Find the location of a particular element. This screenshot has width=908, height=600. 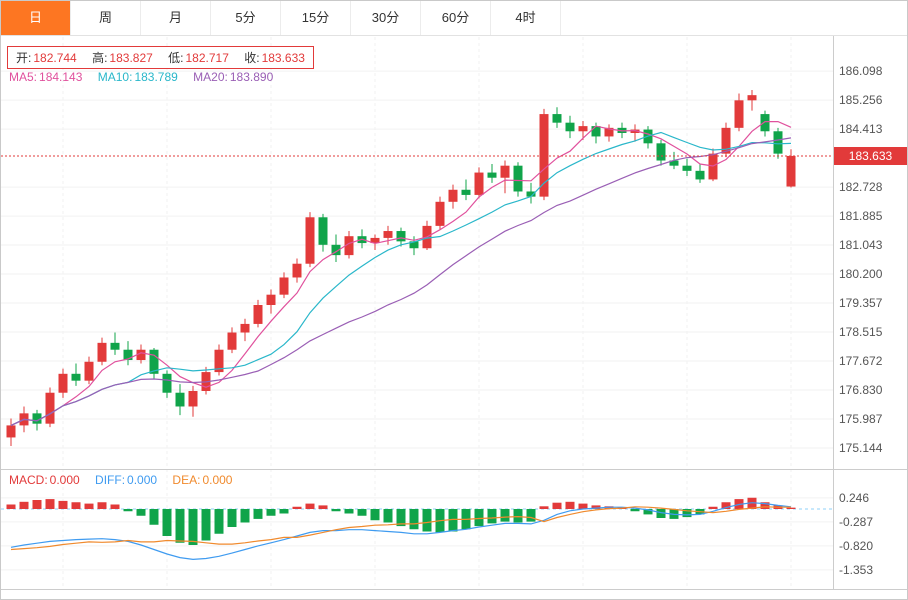

diff-legend: DIFF: 0.000 is located at coordinates (126, 480).